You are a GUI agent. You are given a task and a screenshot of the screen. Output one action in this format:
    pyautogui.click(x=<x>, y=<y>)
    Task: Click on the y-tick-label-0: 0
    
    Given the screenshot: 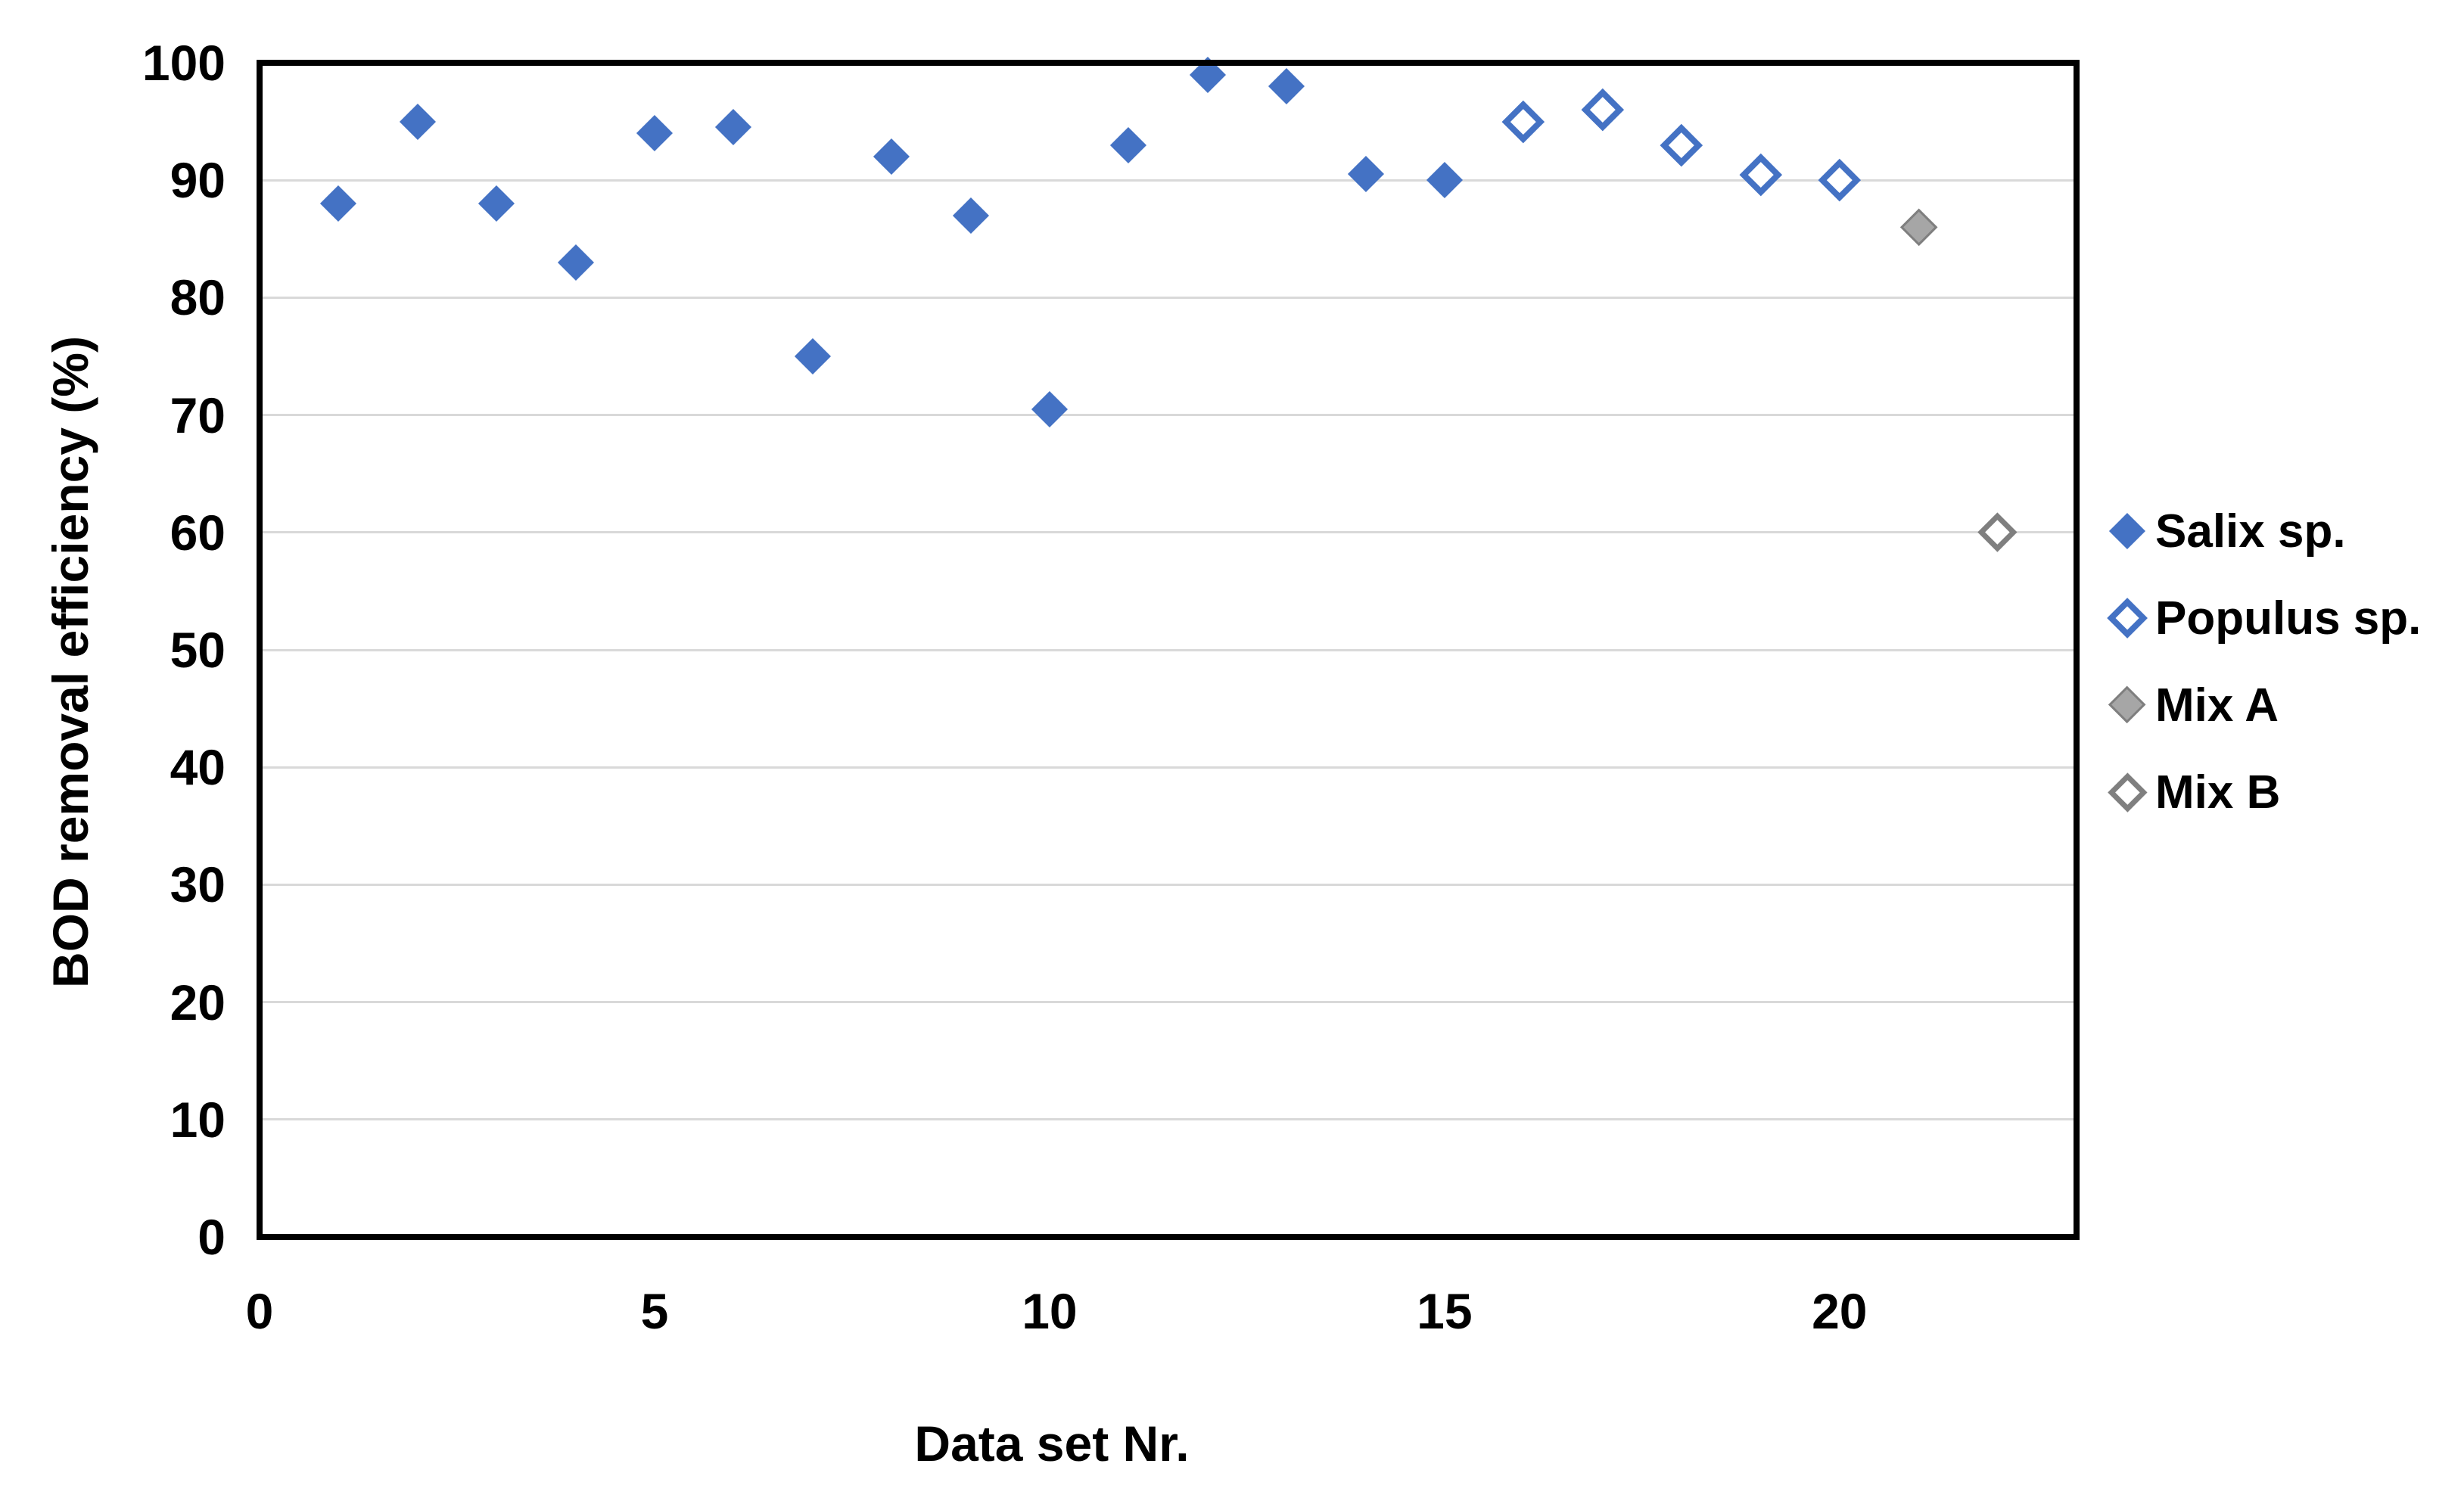 What is the action you would take?
    pyautogui.click(x=212, y=1237)
    